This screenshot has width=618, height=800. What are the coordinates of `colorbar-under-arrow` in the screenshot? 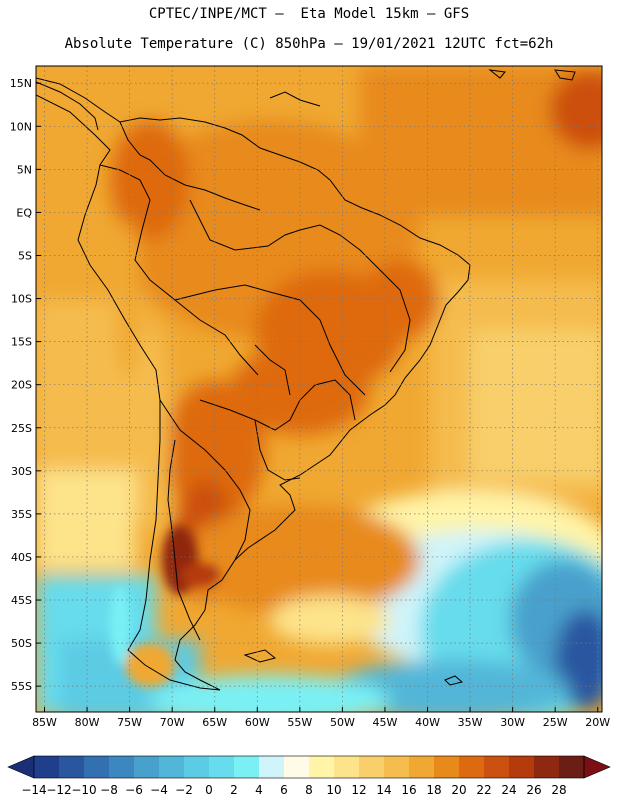 It's located at (21, 767).